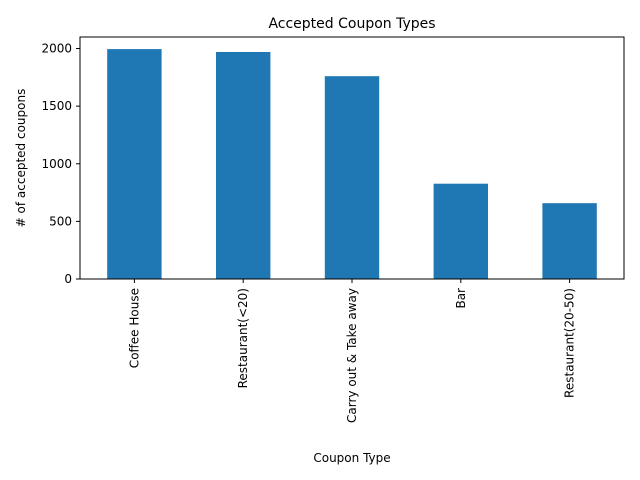  I want to click on y-tick-label: 500, so click(60, 221).